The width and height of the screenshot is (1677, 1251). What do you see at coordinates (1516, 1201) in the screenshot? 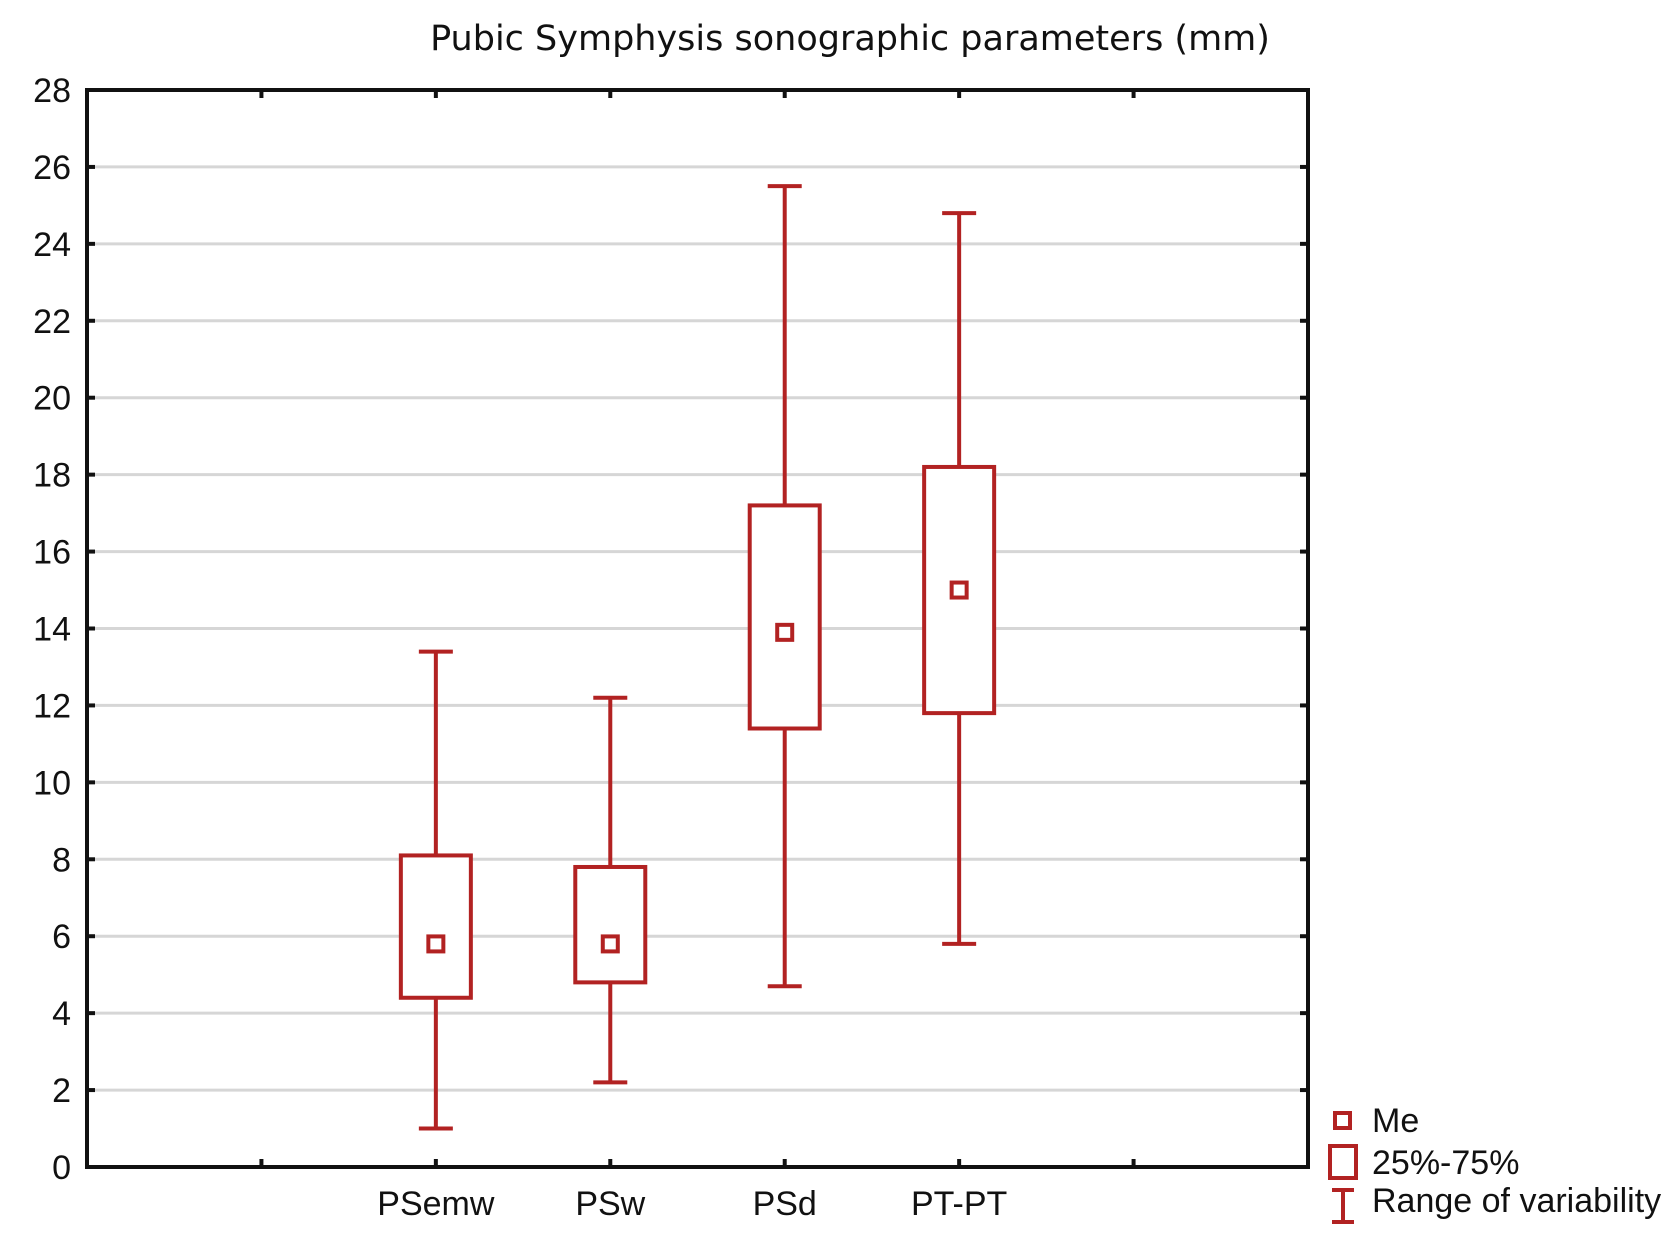
I see `legend-whisker-label: Range of variability` at bounding box center [1516, 1201].